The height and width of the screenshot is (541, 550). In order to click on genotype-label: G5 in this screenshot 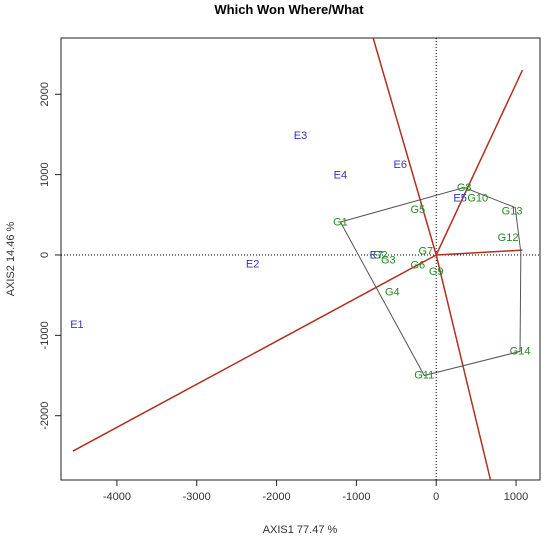, I will do `click(418, 210)`.